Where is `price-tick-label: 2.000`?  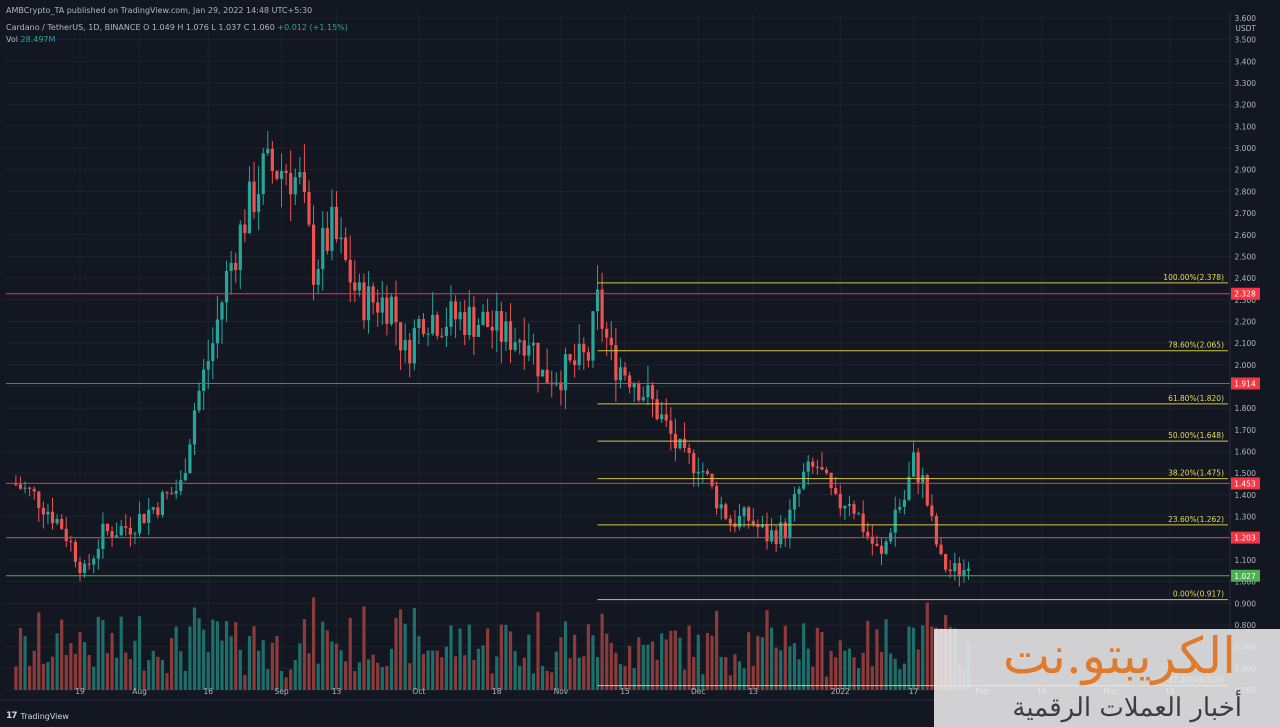
price-tick-label: 2.000 is located at coordinates (1246, 365).